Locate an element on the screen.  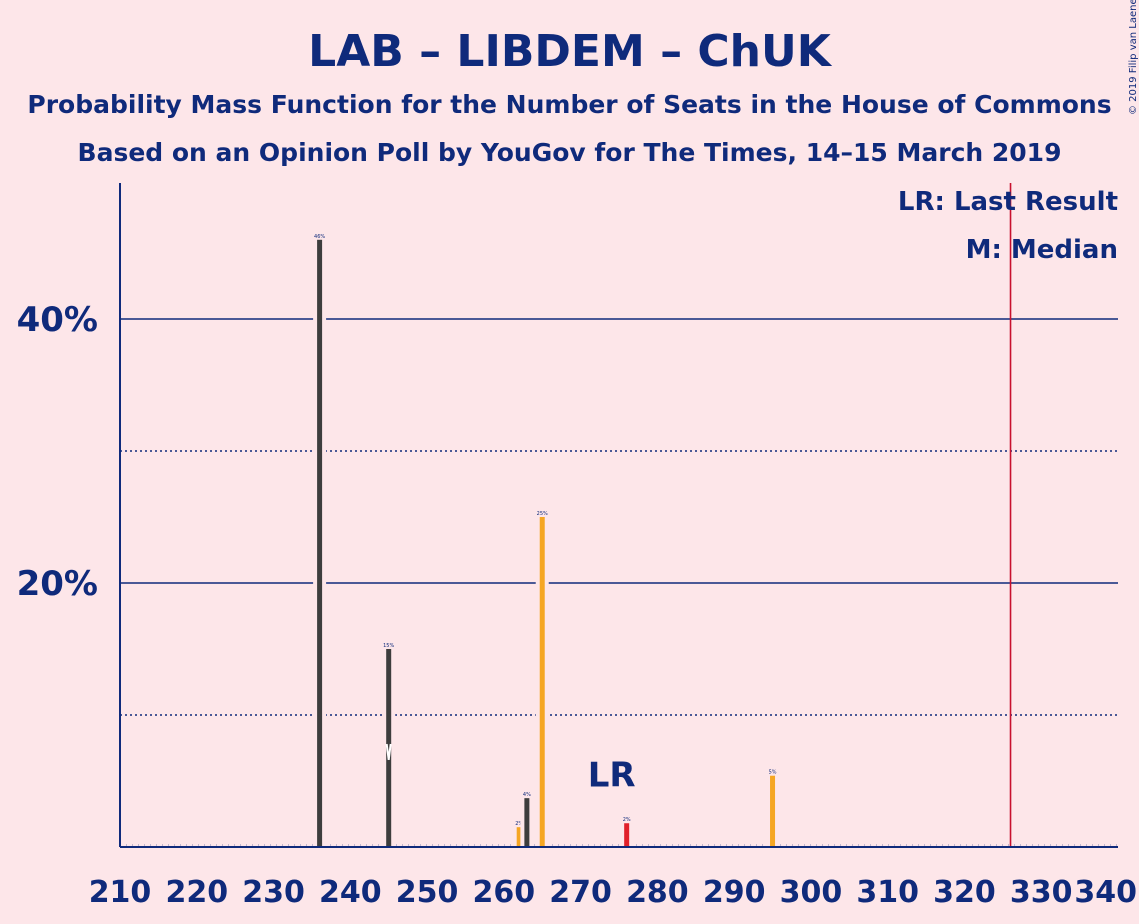
x-tick-label: 330 is located at coordinates (1041, 892).